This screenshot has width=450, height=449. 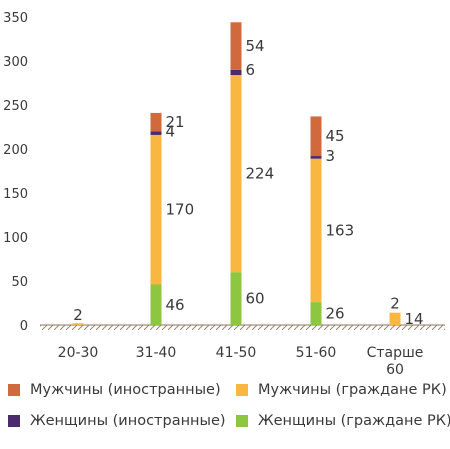 What do you see at coordinates (251, 70) in the screenshot?
I see `data-label: 6` at bounding box center [251, 70].